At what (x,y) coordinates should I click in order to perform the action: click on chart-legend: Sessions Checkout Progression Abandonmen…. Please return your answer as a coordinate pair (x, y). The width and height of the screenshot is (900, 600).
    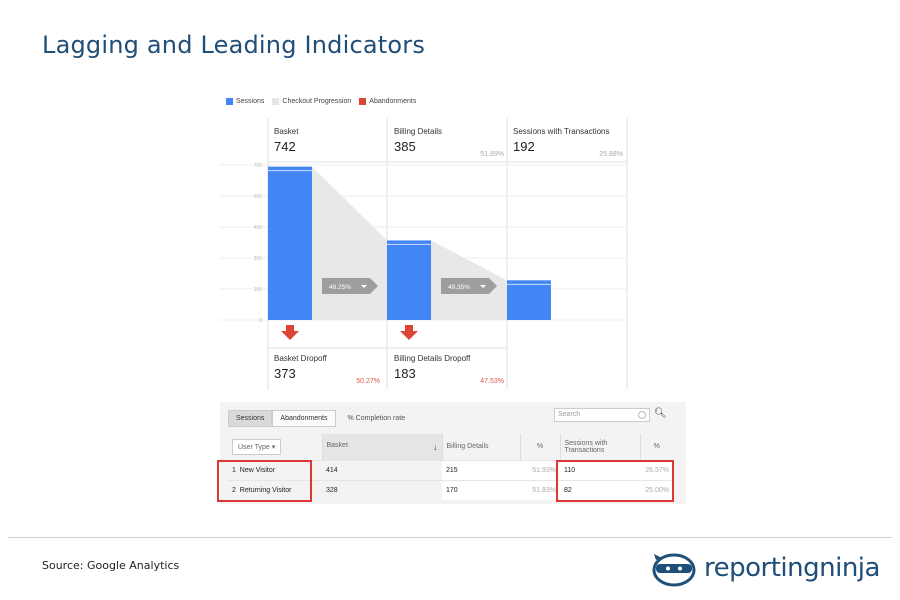
    Looking at the image, I should click on (321, 101).